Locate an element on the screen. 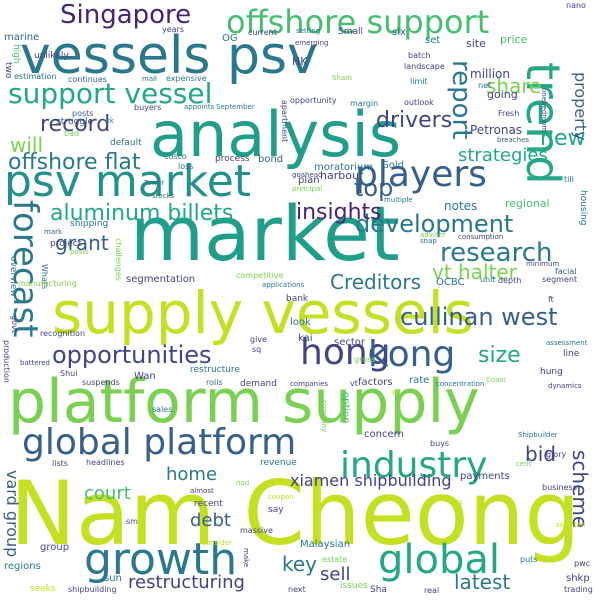  word-estimation: estimation is located at coordinates (35, 76).